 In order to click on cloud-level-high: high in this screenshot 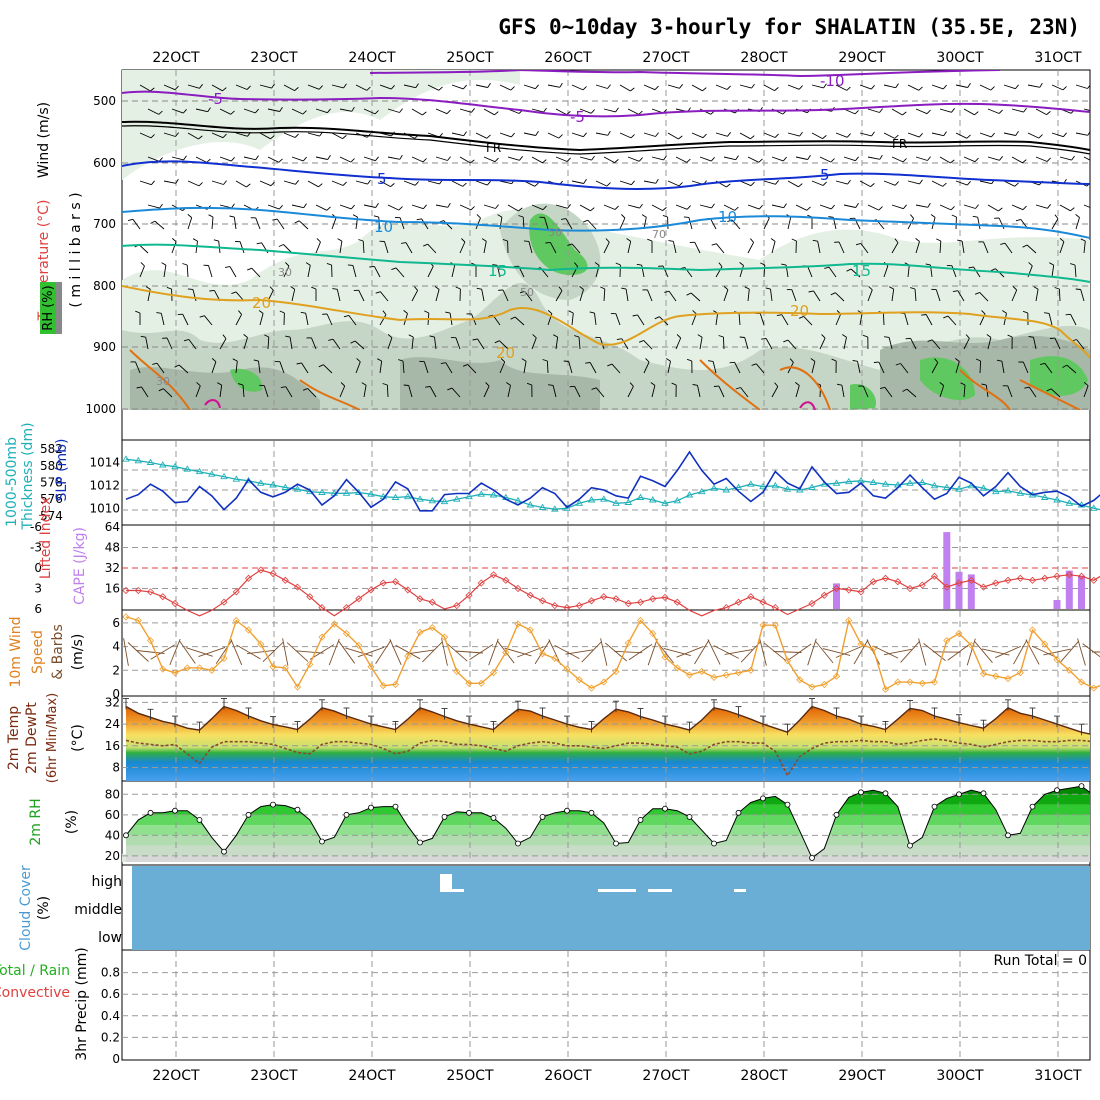, I will do `click(106, 882)`.